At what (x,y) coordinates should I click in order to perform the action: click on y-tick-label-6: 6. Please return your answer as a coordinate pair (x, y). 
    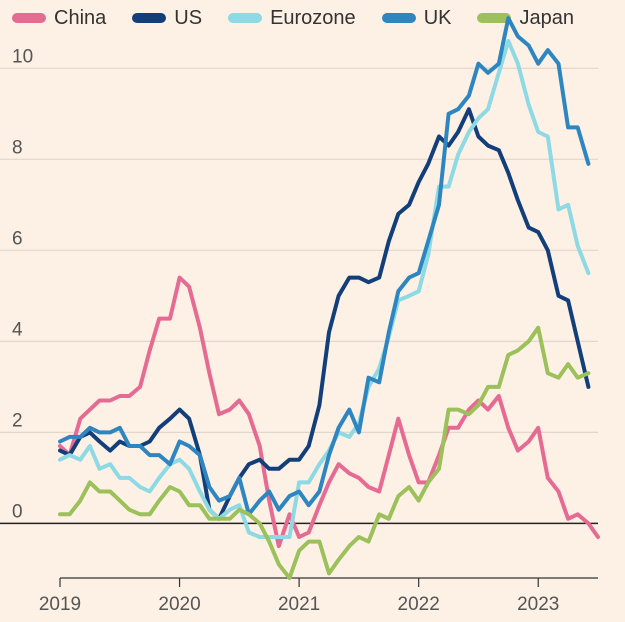
    Looking at the image, I should click on (17, 238).